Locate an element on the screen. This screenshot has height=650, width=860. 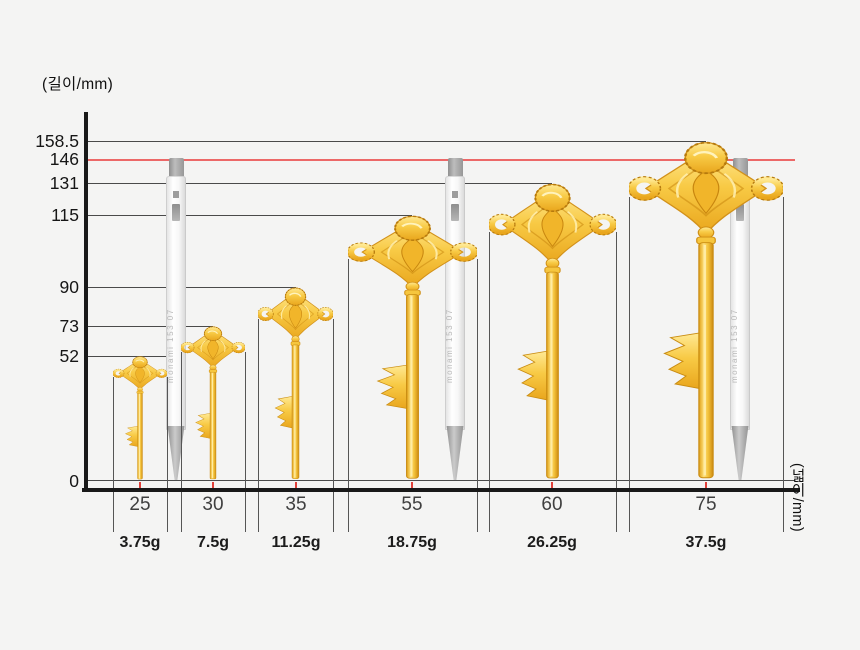
y-tick-label-115: 115 is located at coordinates (65, 215).